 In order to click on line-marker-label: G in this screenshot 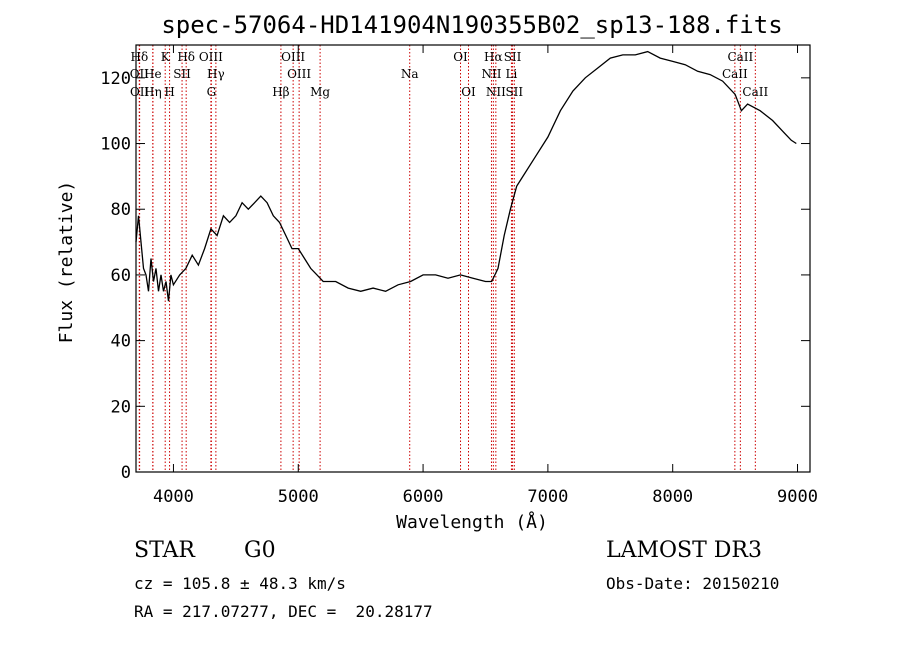, I will do `click(212, 92)`.